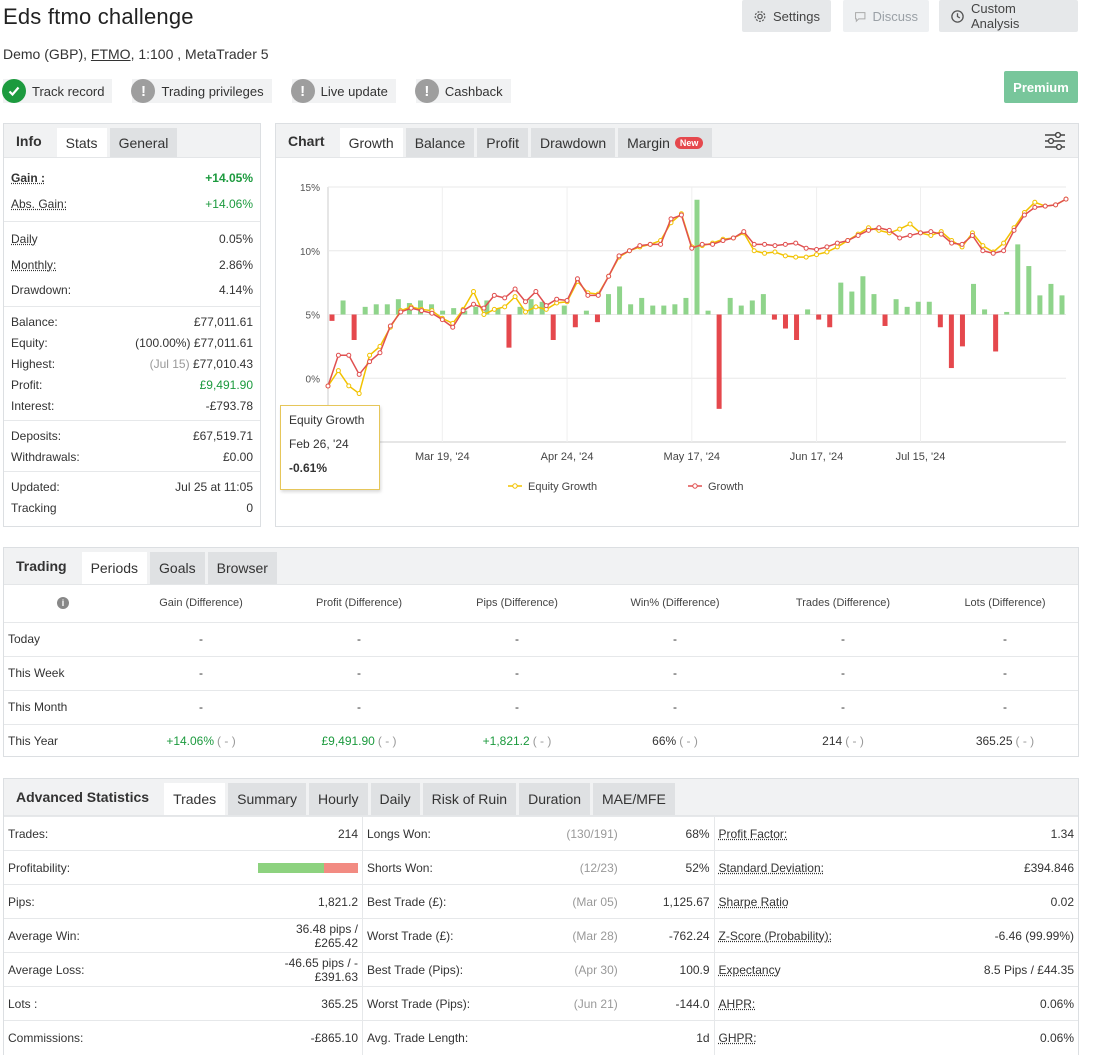 The height and width of the screenshot is (1055, 1096). Describe the element at coordinates (469, 799) in the screenshot. I see `tab-risk-of-ruin: Risk of Ruin` at that location.